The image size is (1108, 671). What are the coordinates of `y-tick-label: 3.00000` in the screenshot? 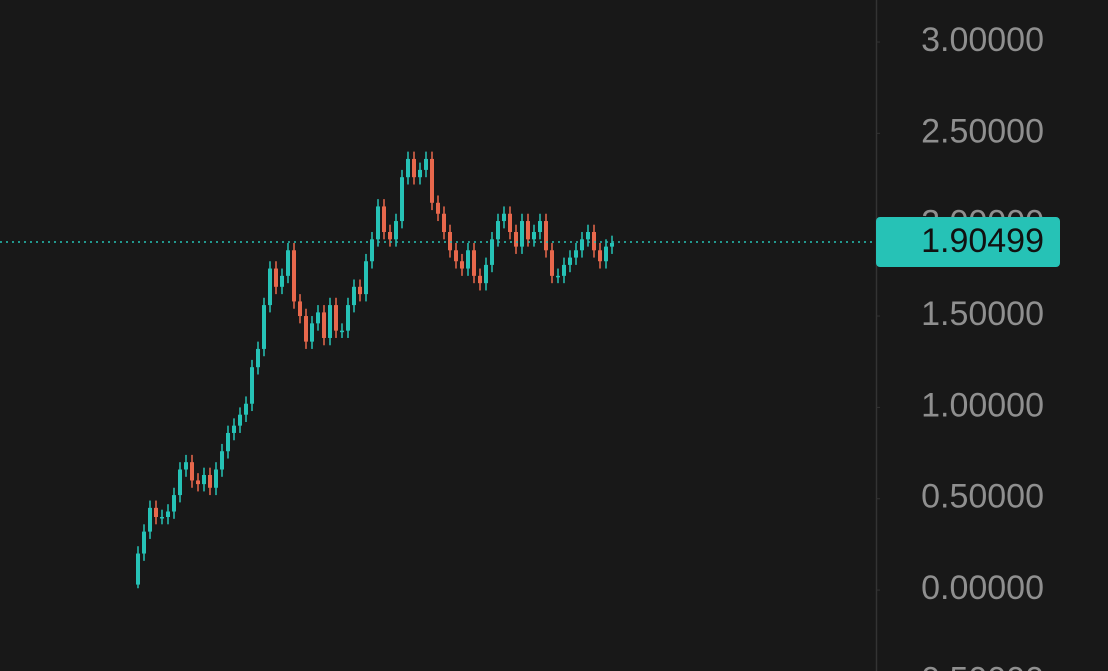 It's located at (982, 40).